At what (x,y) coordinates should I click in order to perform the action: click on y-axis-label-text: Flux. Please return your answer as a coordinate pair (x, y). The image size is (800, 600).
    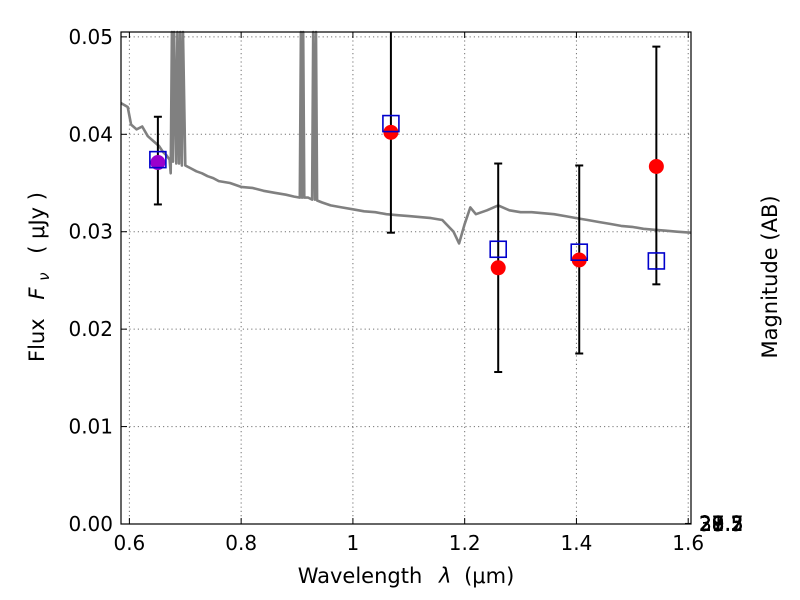
    Looking at the image, I should click on (37, 340).